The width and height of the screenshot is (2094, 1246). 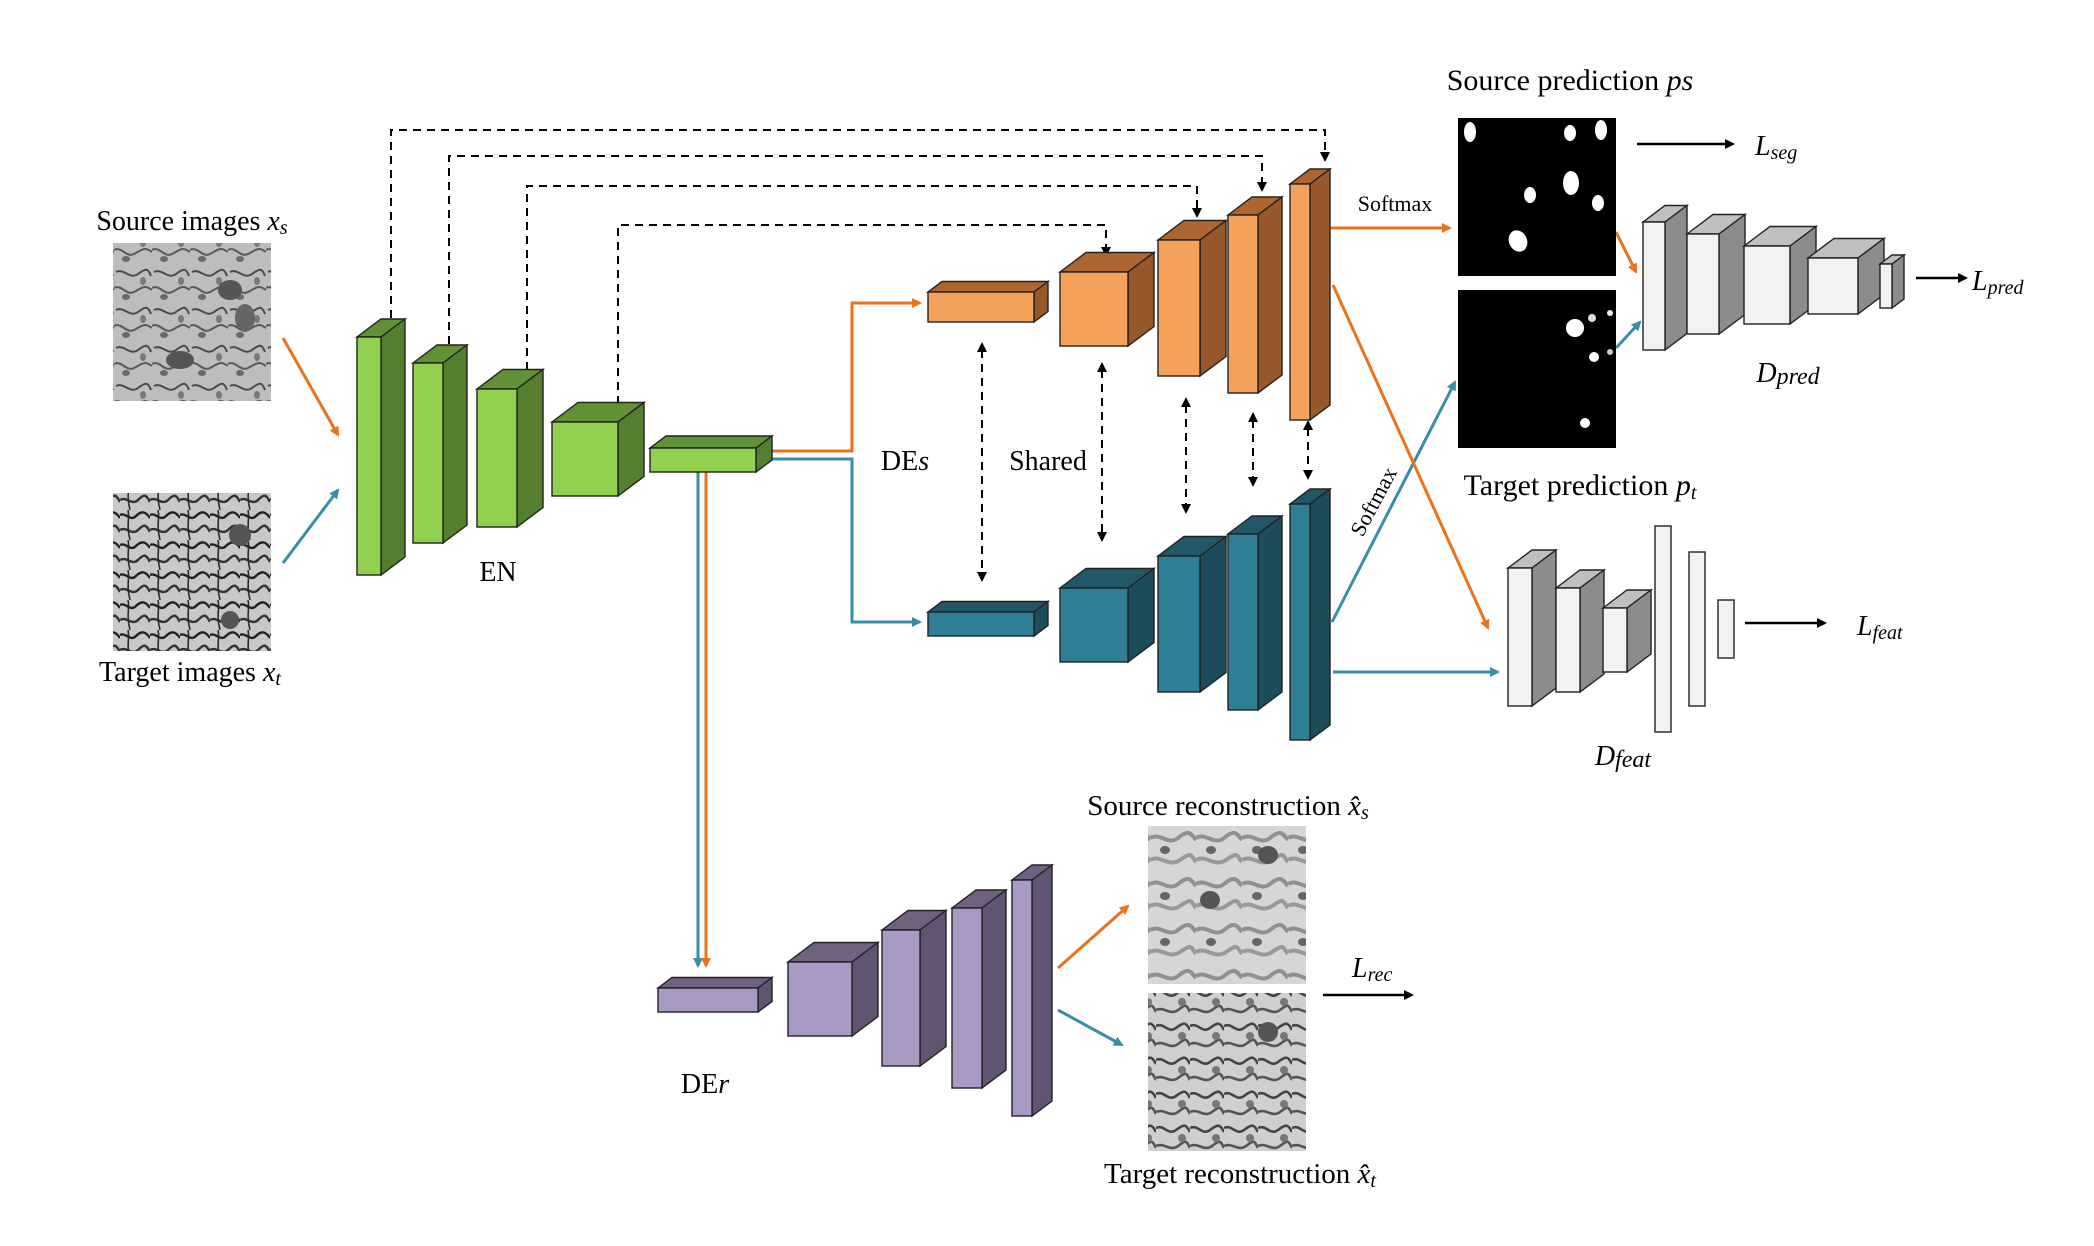 I want to click on target-reconstruction-label: Target reconstruction x̂t, so click(x=1240, y=1175).